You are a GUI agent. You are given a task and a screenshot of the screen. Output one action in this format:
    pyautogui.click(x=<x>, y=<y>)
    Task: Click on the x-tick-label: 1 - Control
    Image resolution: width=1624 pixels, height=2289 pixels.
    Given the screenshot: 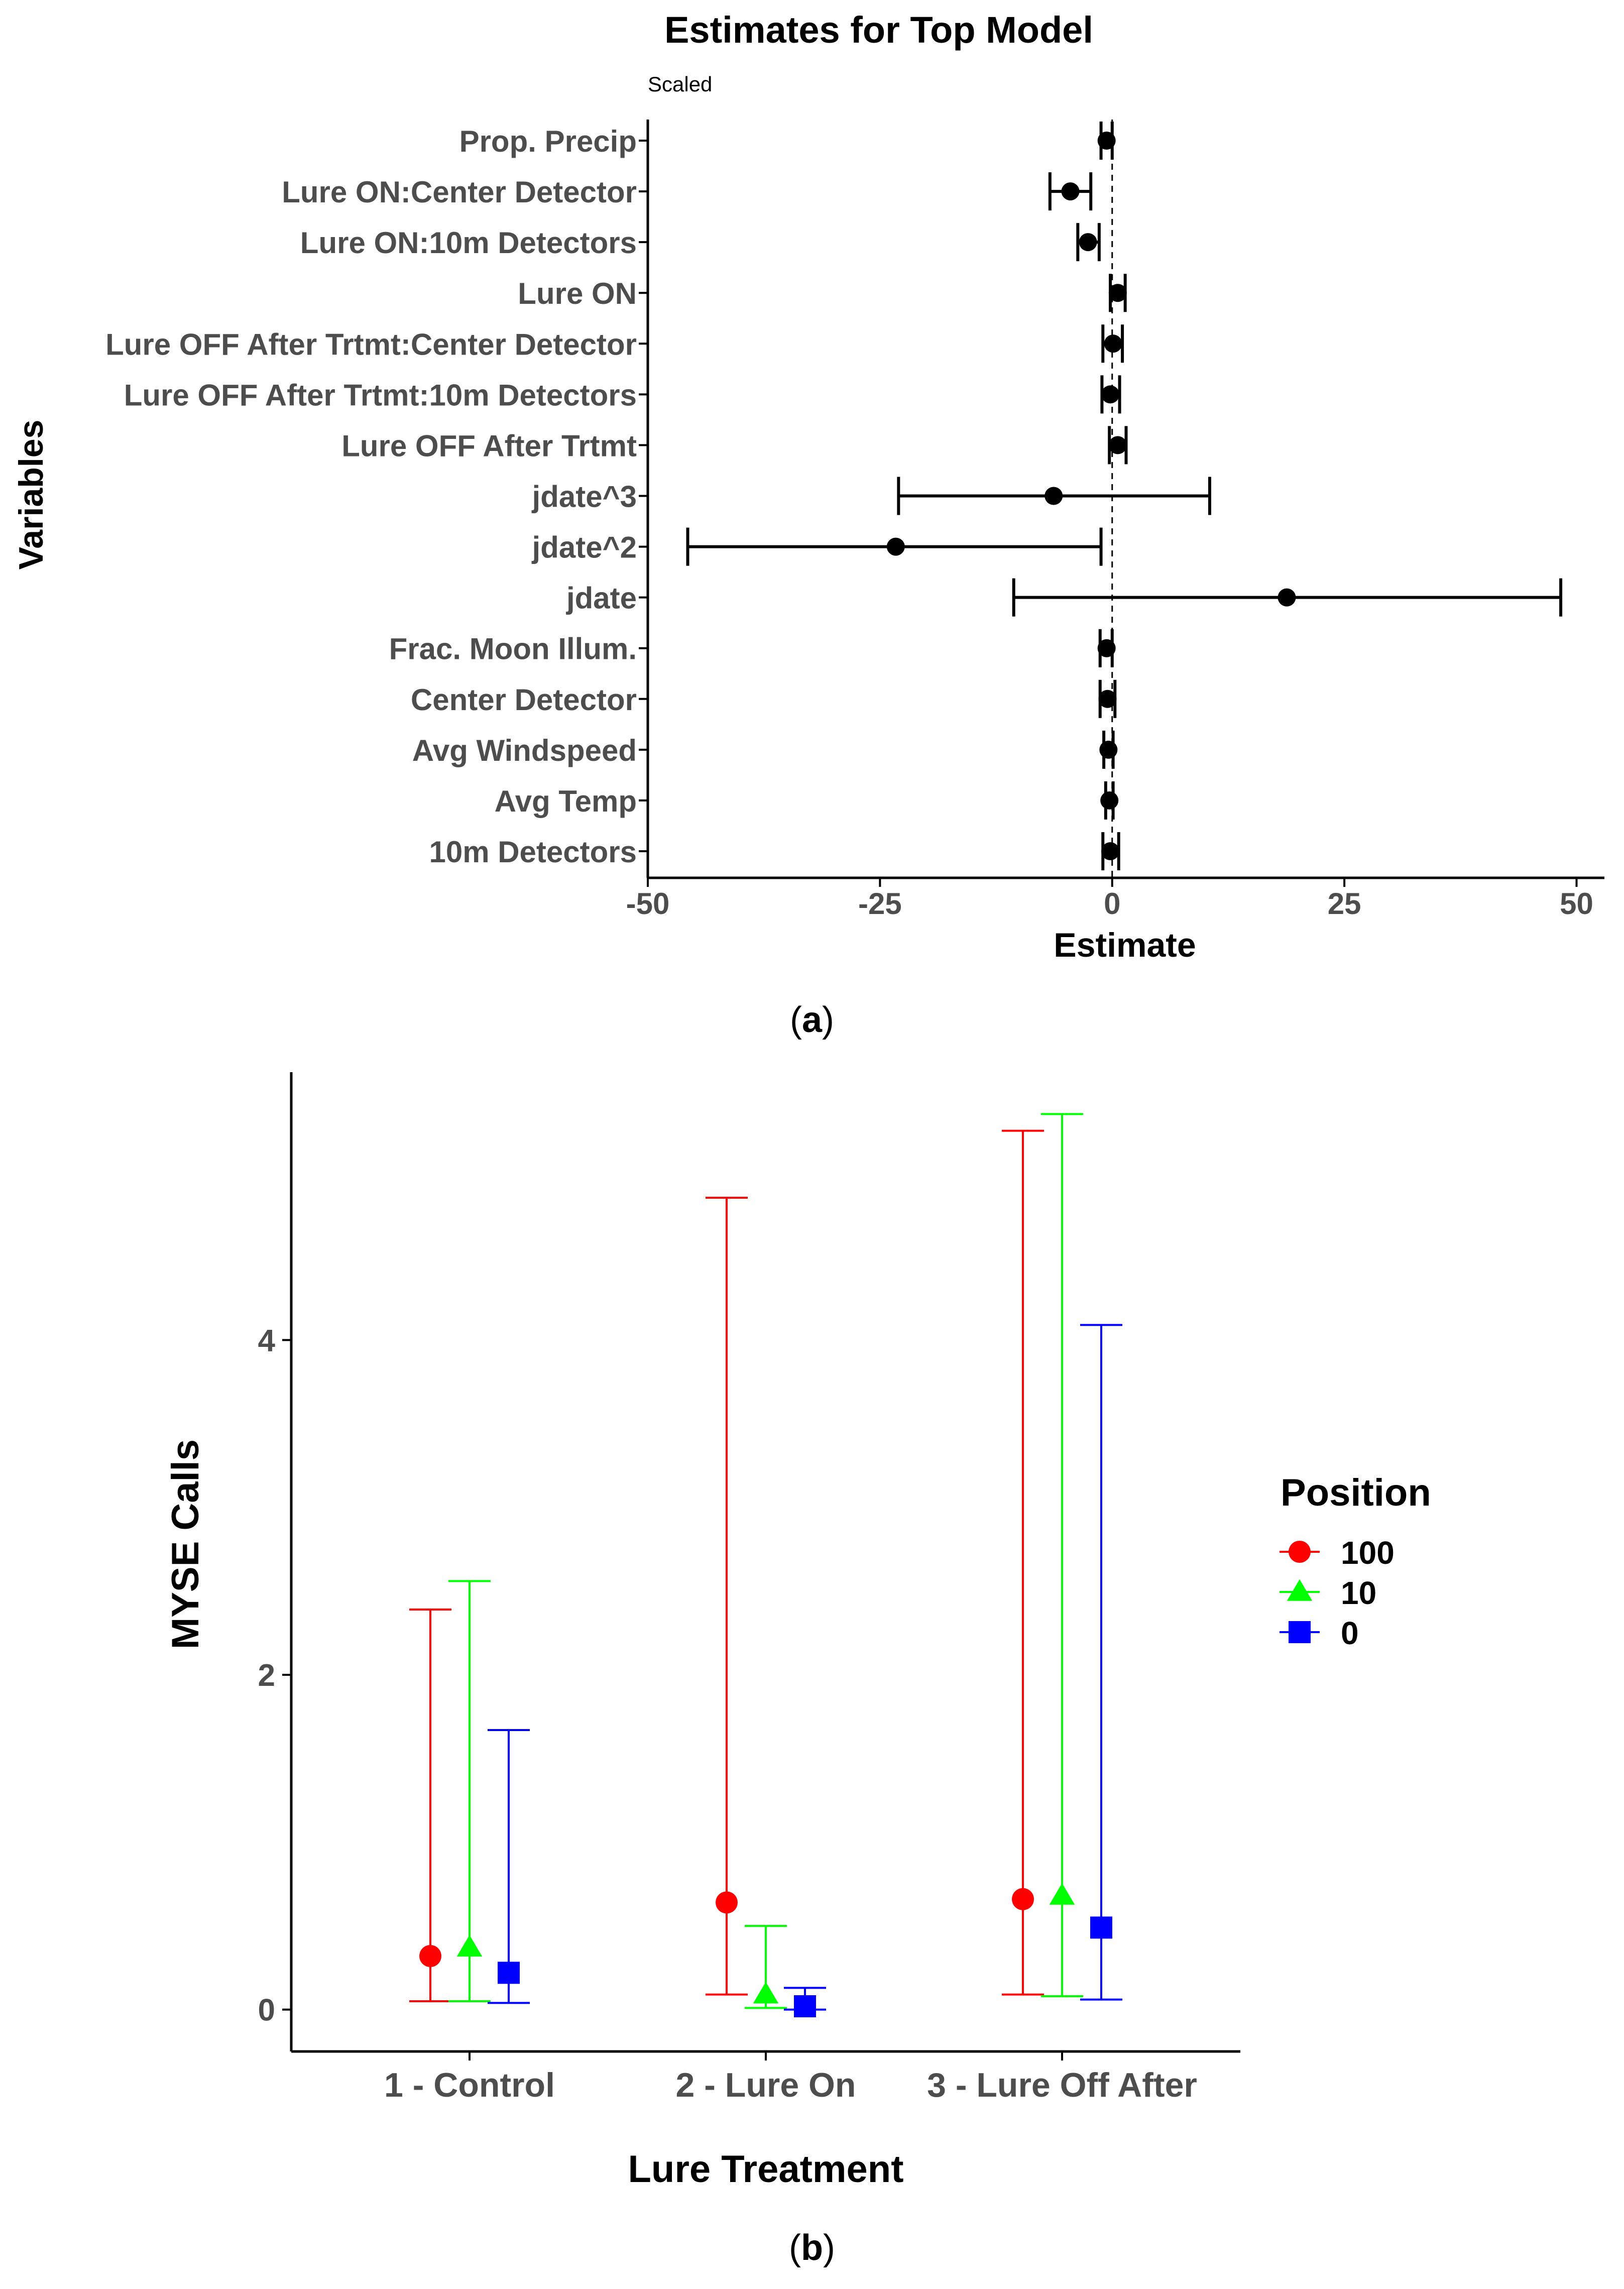 What is the action you would take?
    pyautogui.click(x=469, y=2085)
    